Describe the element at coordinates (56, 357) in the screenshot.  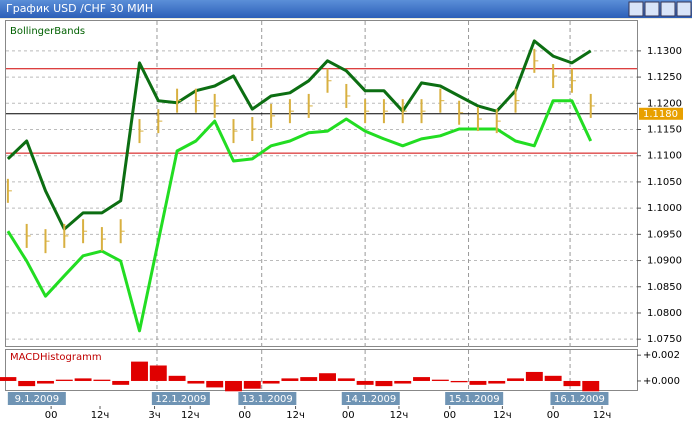
I see `macd-panel-title: MACDHistogramm` at that location.